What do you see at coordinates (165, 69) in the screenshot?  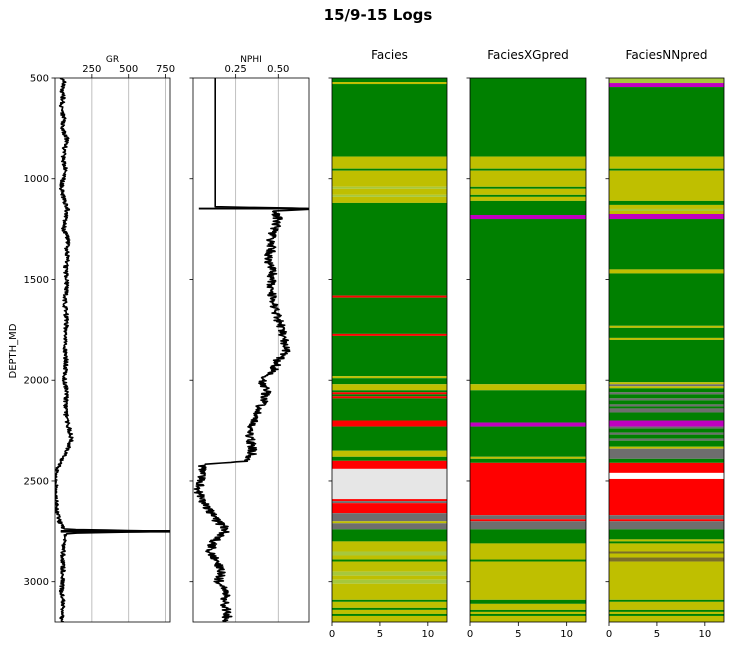 I see `x-tick-label: 750` at bounding box center [165, 69].